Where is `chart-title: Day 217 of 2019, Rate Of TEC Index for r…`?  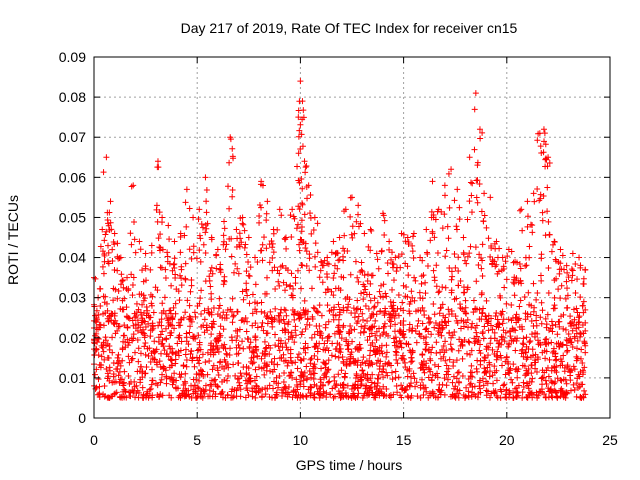 chart-title: Day 217 of 2019, Rate Of TEC Index for r… is located at coordinates (349, 28).